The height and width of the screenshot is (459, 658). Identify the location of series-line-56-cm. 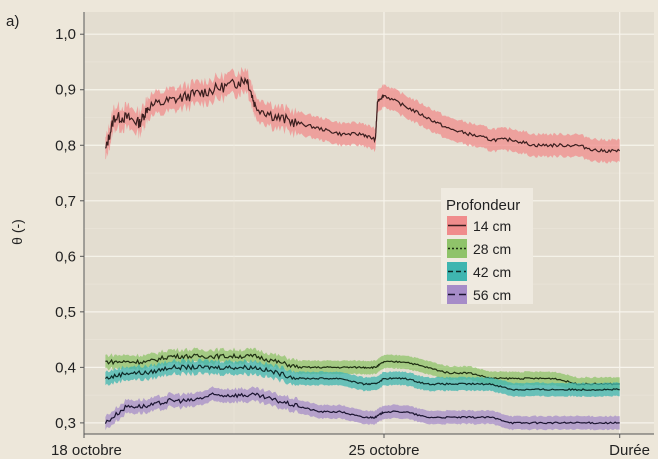
(362, 408).